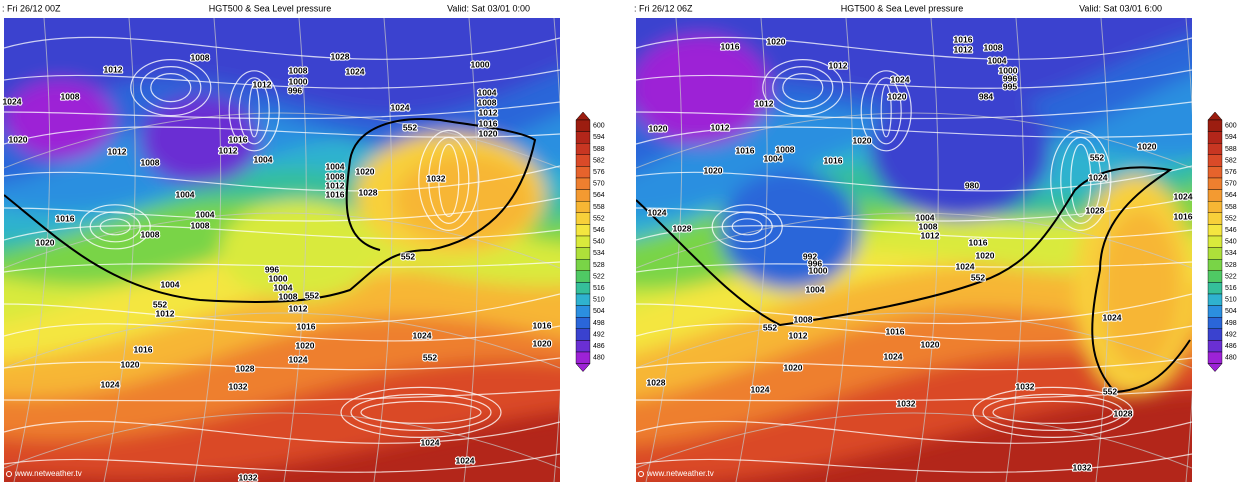 The height and width of the screenshot is (489, 1237). I want to click on colorbar-label: 480, so click(1231, 358).